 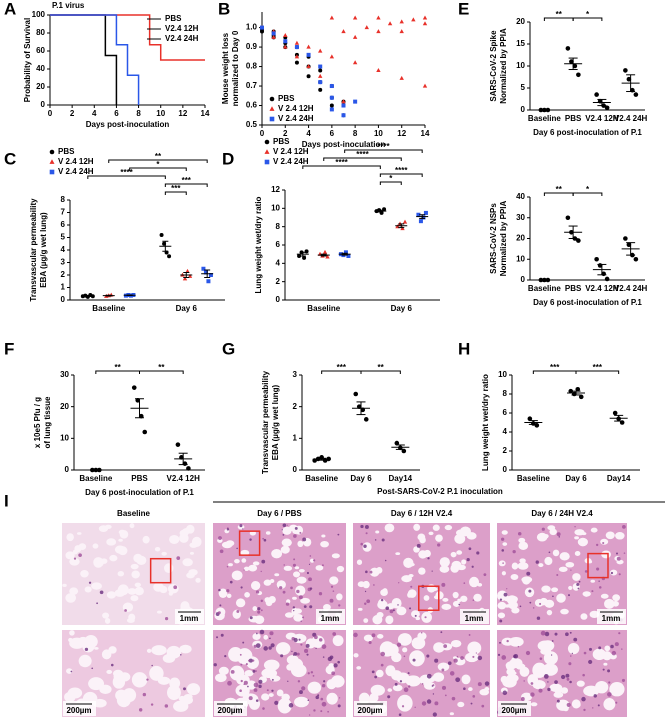 What do you see at coordinates (252, 46) in the screenshot?
I see `y-tick-label: 0.9` at bounding box center [252, 46].